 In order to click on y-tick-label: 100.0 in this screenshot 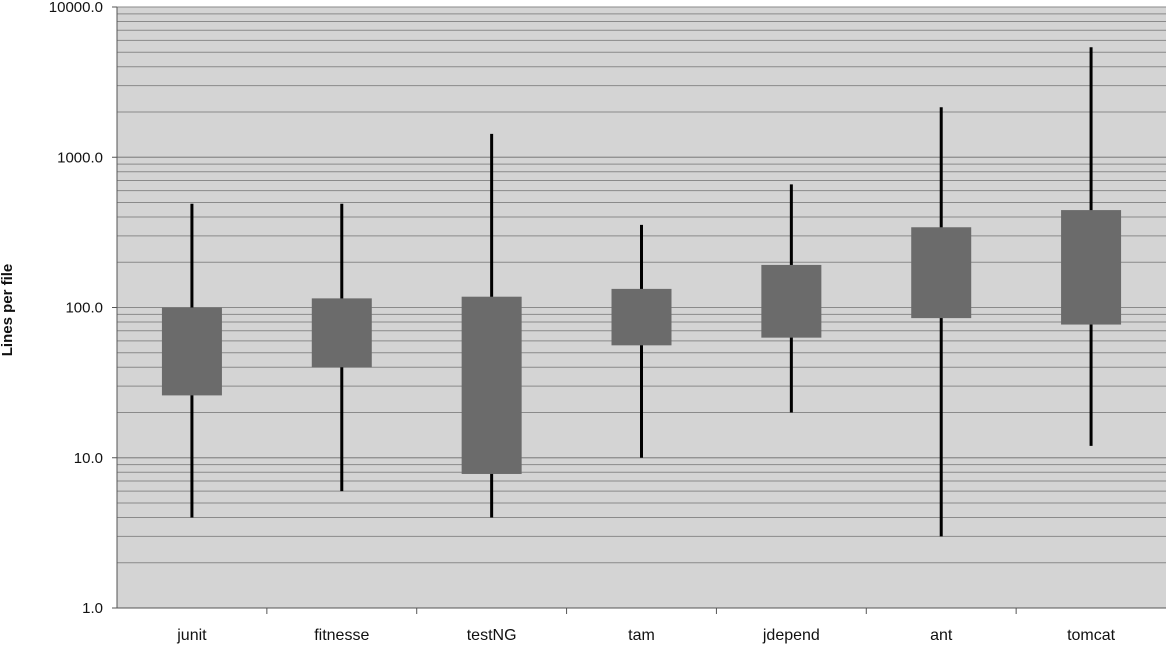, I will do `click(84, 308)`.